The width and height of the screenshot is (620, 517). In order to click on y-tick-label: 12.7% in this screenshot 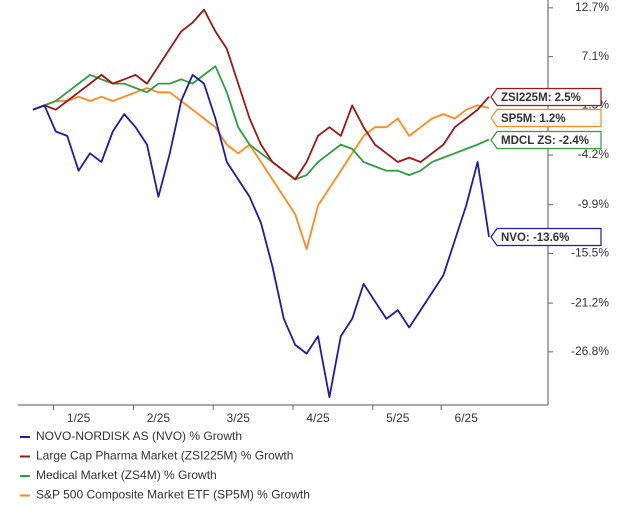, I will do `click(592, 7)`.